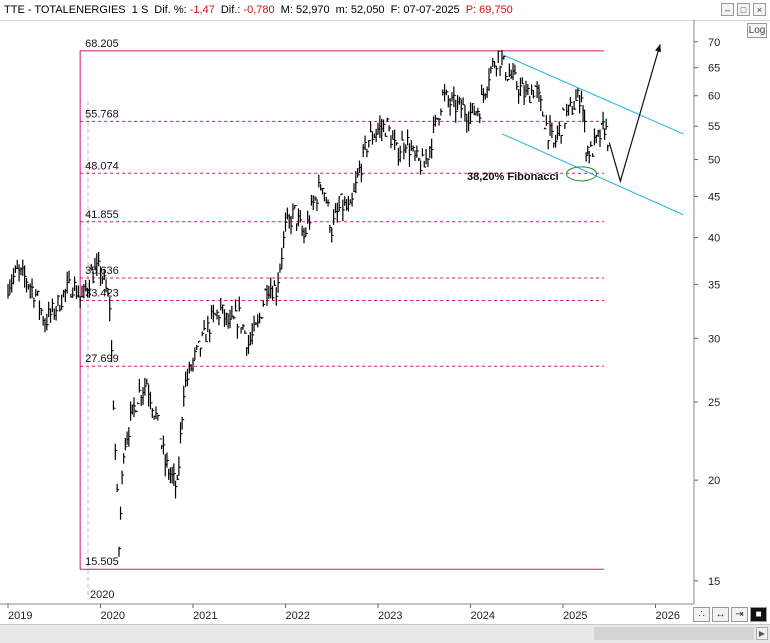  What do you see at coordinates (205, 616) in the screenshot?
I see `x-tick-label: 2021` at bounding box center [205, 616].